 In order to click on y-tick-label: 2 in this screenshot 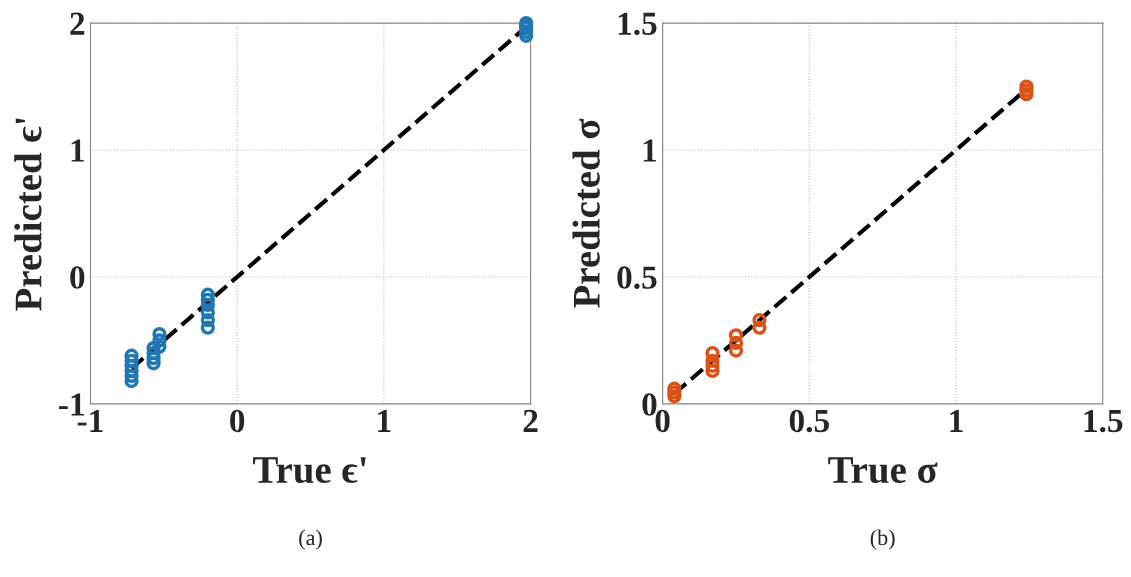, I will do `click(77, 23)`.